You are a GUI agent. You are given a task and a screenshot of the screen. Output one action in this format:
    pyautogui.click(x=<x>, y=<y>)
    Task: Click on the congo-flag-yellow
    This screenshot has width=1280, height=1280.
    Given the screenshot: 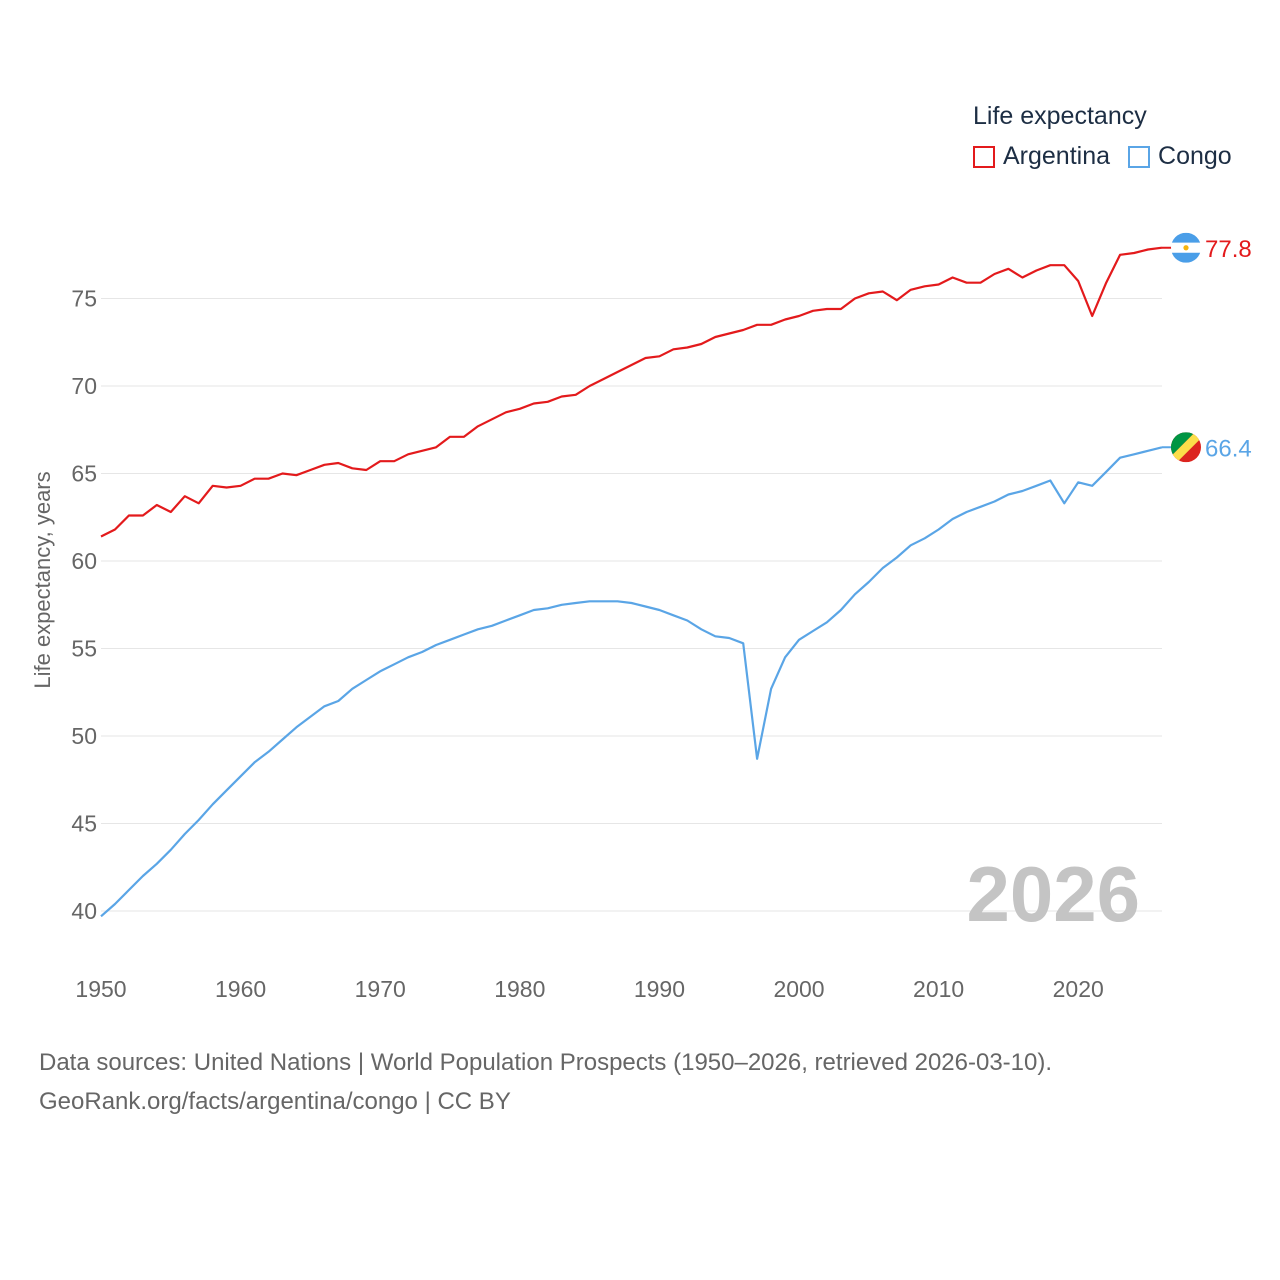 What is the action you would take?
    pyautogui.click(x=1186, y=447)
    